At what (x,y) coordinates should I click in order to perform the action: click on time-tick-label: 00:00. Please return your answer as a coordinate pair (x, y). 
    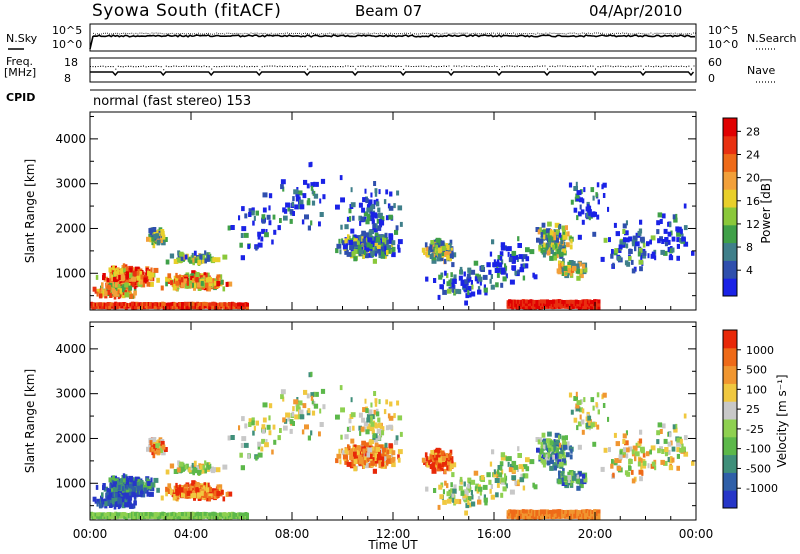
    Looking at the image, I should click on (90, 534).